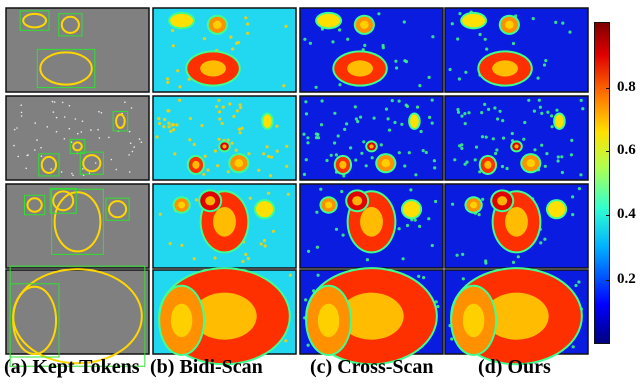  I want to click on column-label-ours: (d) Ours, so click(514, 367).